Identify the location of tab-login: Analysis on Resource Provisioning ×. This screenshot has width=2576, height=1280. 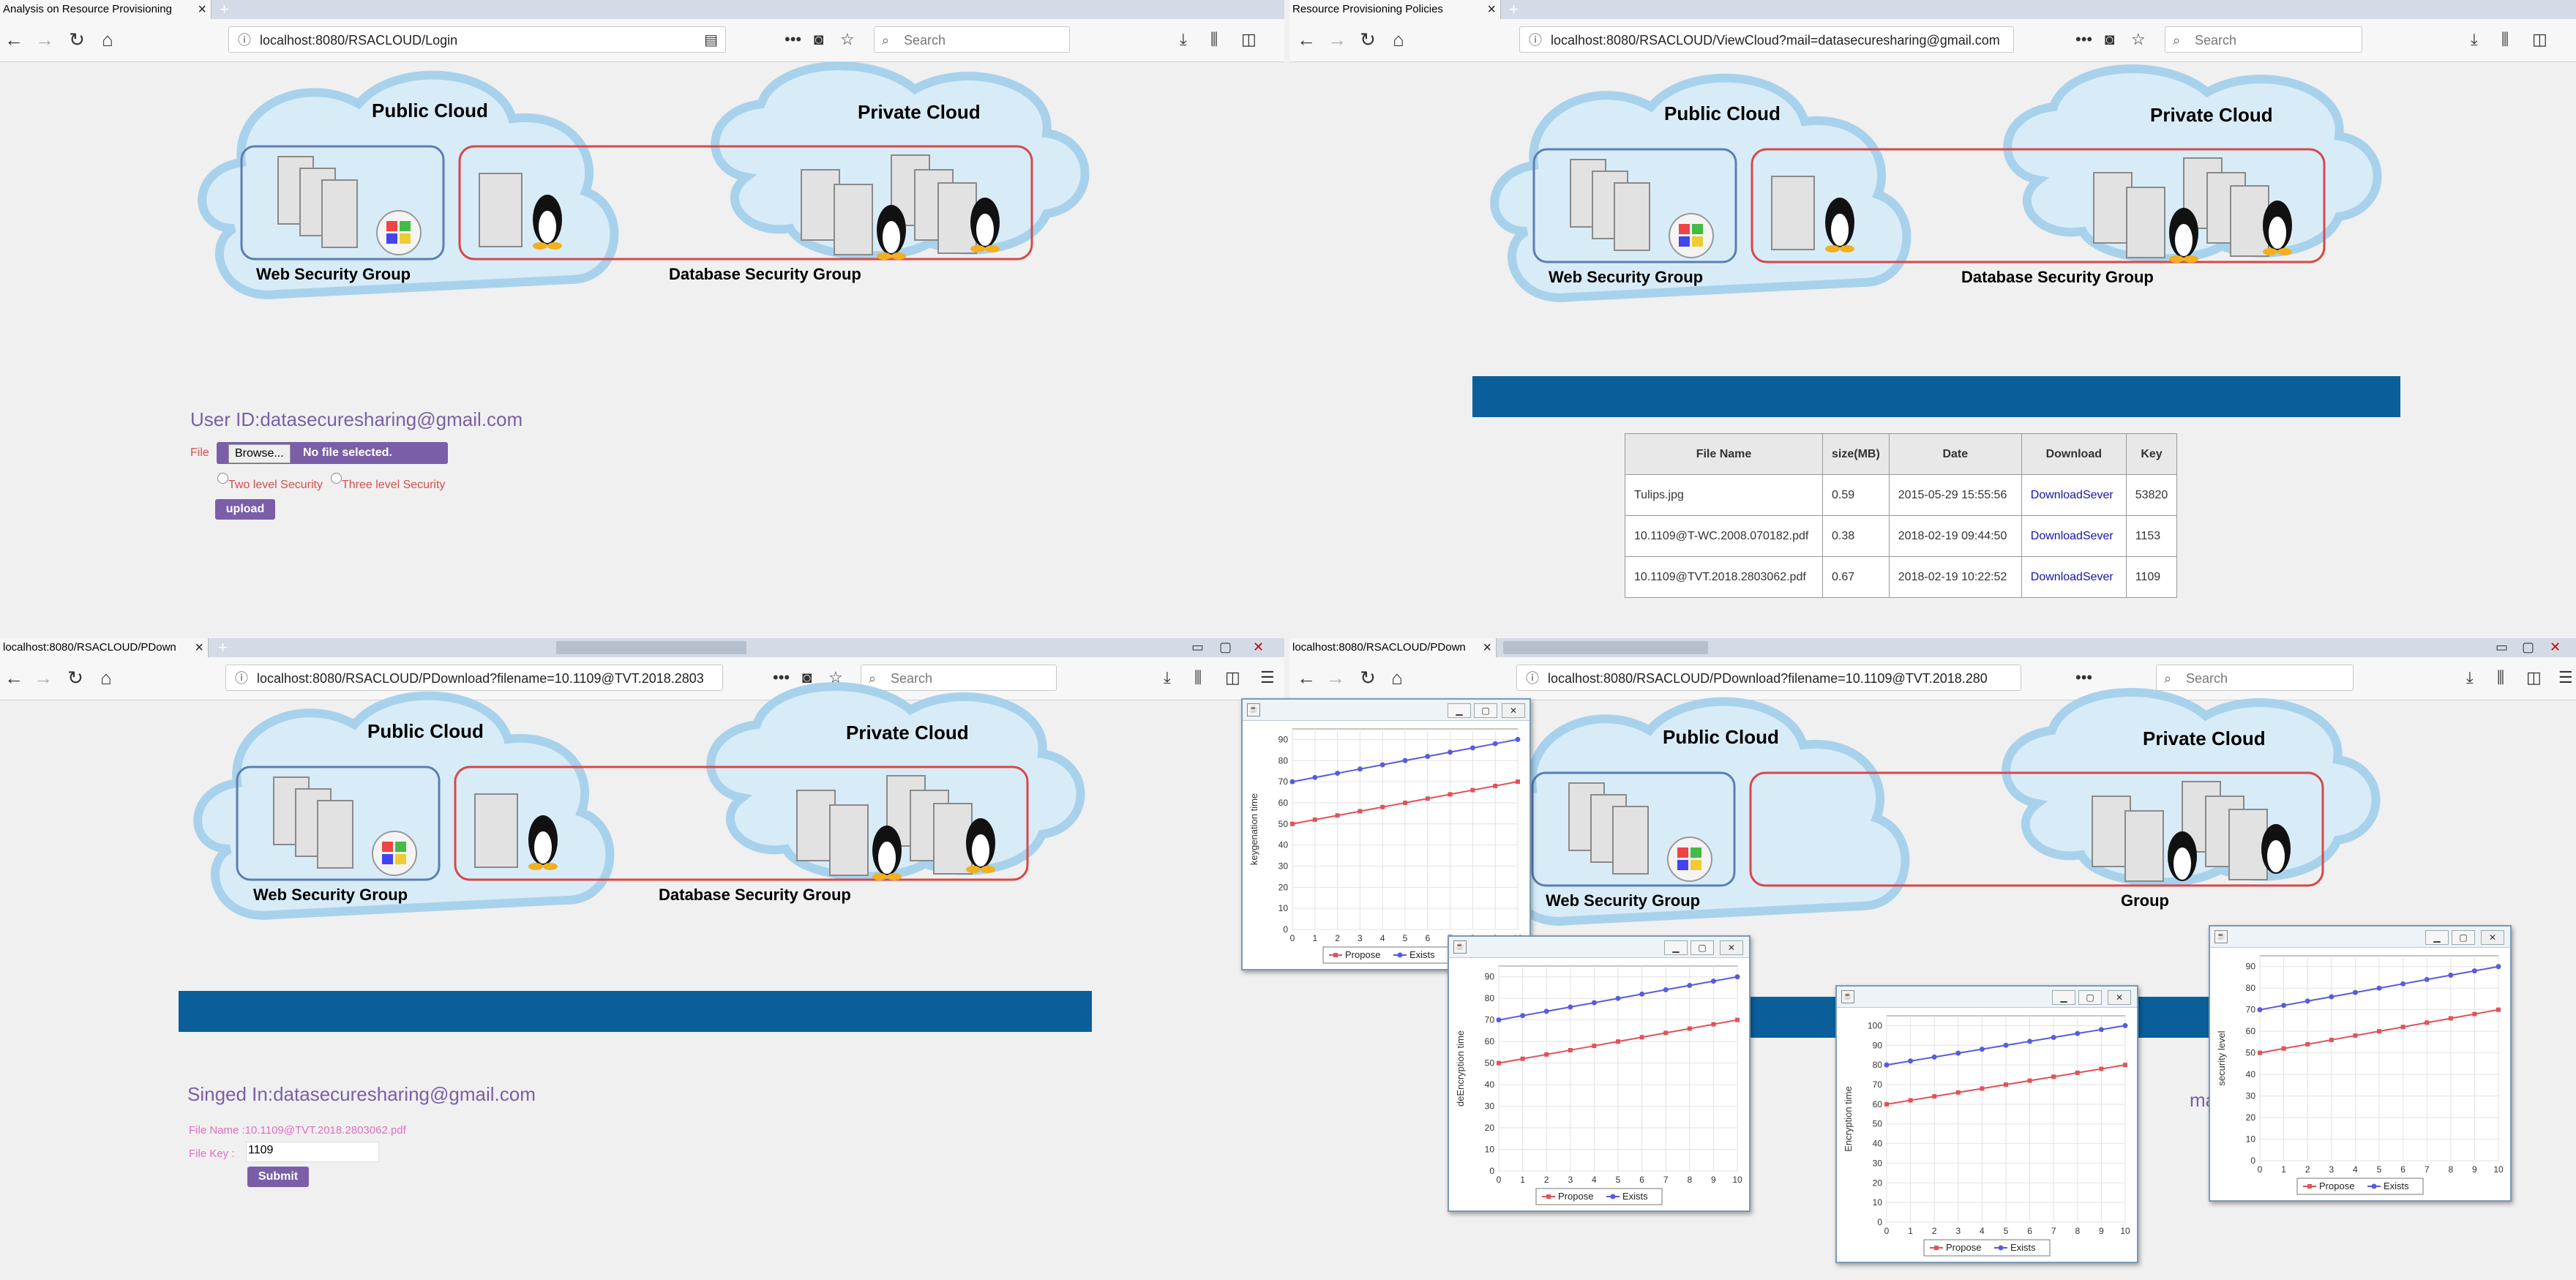
(105, 9).